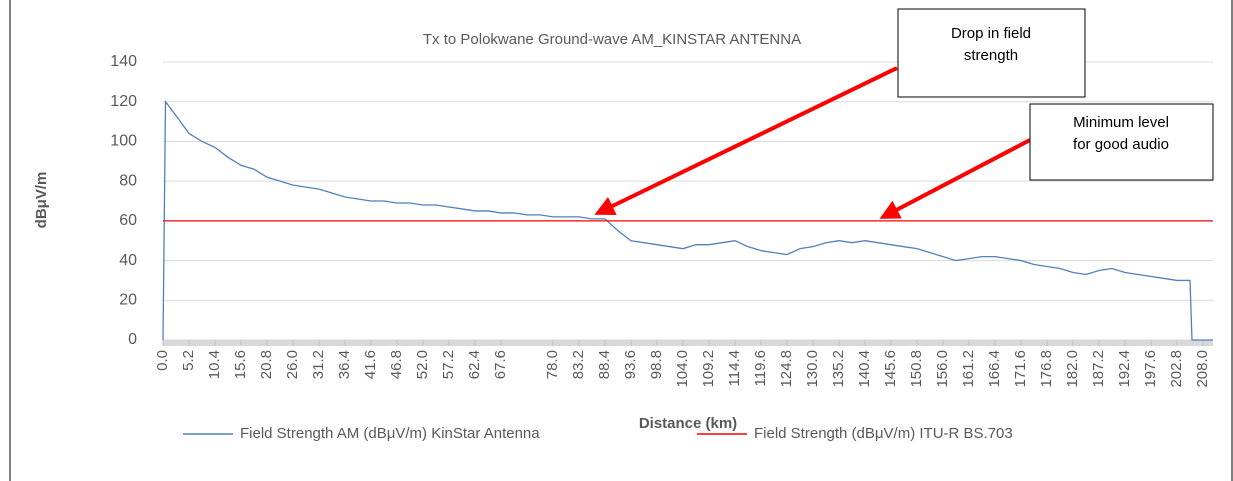 The width and height of the screenshot is (1233, 481). I want to click on x-tick-label: 104.0, so click(682, 369).